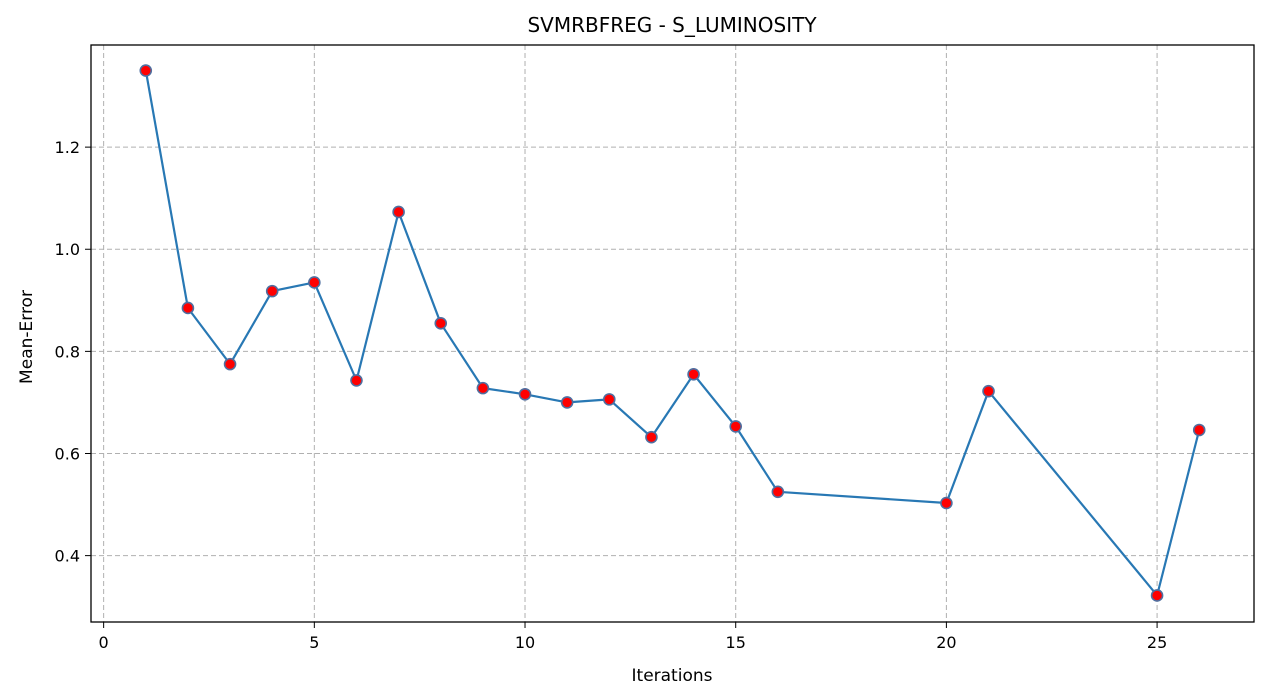 The height and width of the screenshot is (700, 1268). I want to click on x-axis-label: Iterations, so click(672, 676).